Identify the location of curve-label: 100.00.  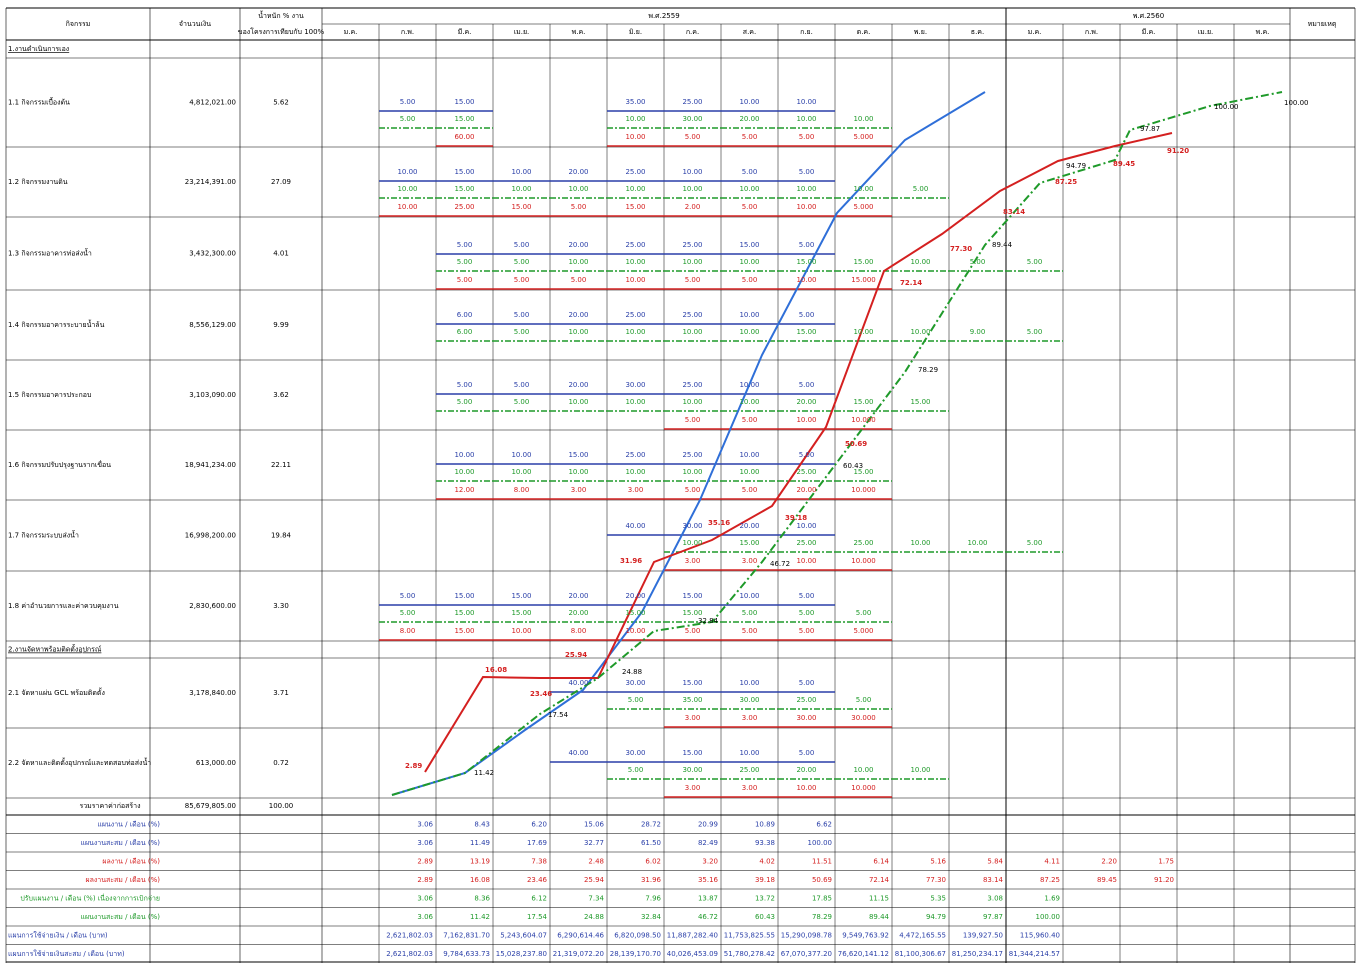
(1226, 107).